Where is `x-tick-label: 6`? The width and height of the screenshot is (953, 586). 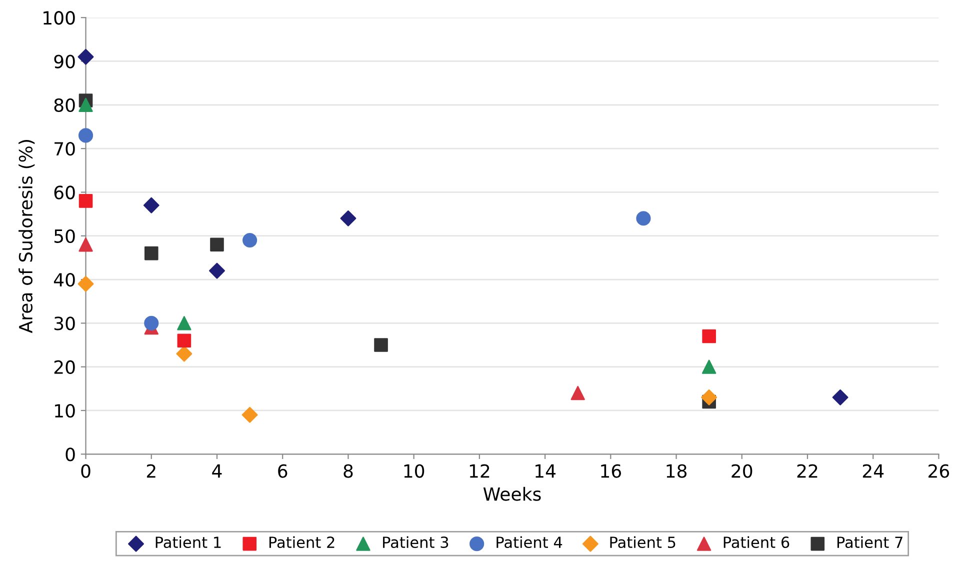
x-tick-label: 6 is located at coordinates (283, 471).